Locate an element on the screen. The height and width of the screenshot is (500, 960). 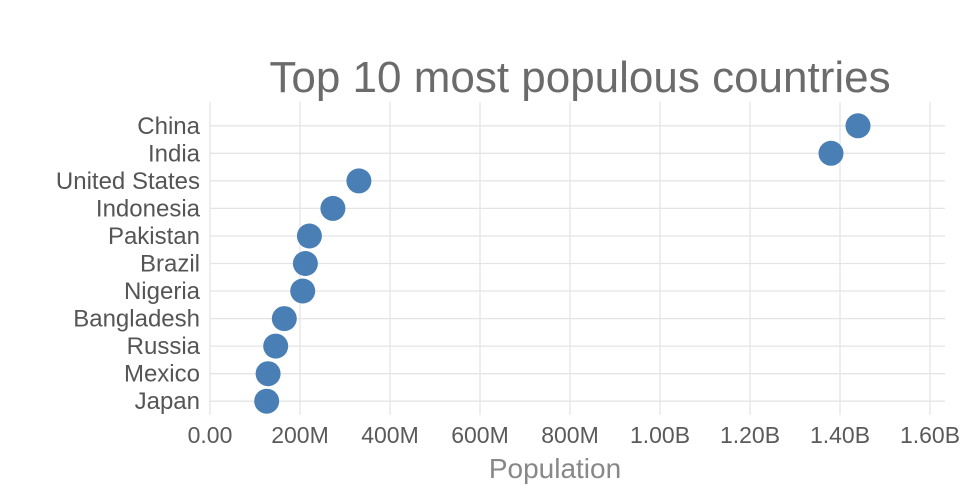
y-tick-label-pakistan: Pakistan is located at coordinates (154, 236).